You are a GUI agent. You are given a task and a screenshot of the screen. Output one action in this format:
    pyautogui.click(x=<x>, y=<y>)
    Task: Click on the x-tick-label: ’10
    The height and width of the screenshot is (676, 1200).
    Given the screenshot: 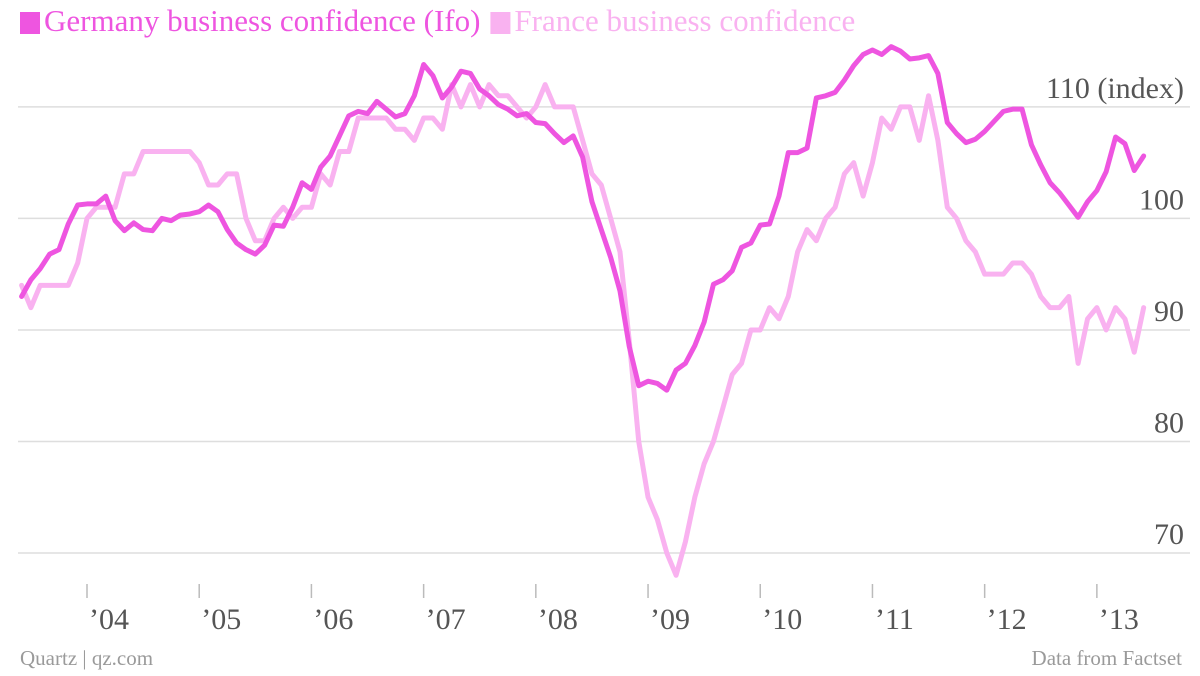 What is the action you would take?
    pyautogui.click(x=782, y=619)
    